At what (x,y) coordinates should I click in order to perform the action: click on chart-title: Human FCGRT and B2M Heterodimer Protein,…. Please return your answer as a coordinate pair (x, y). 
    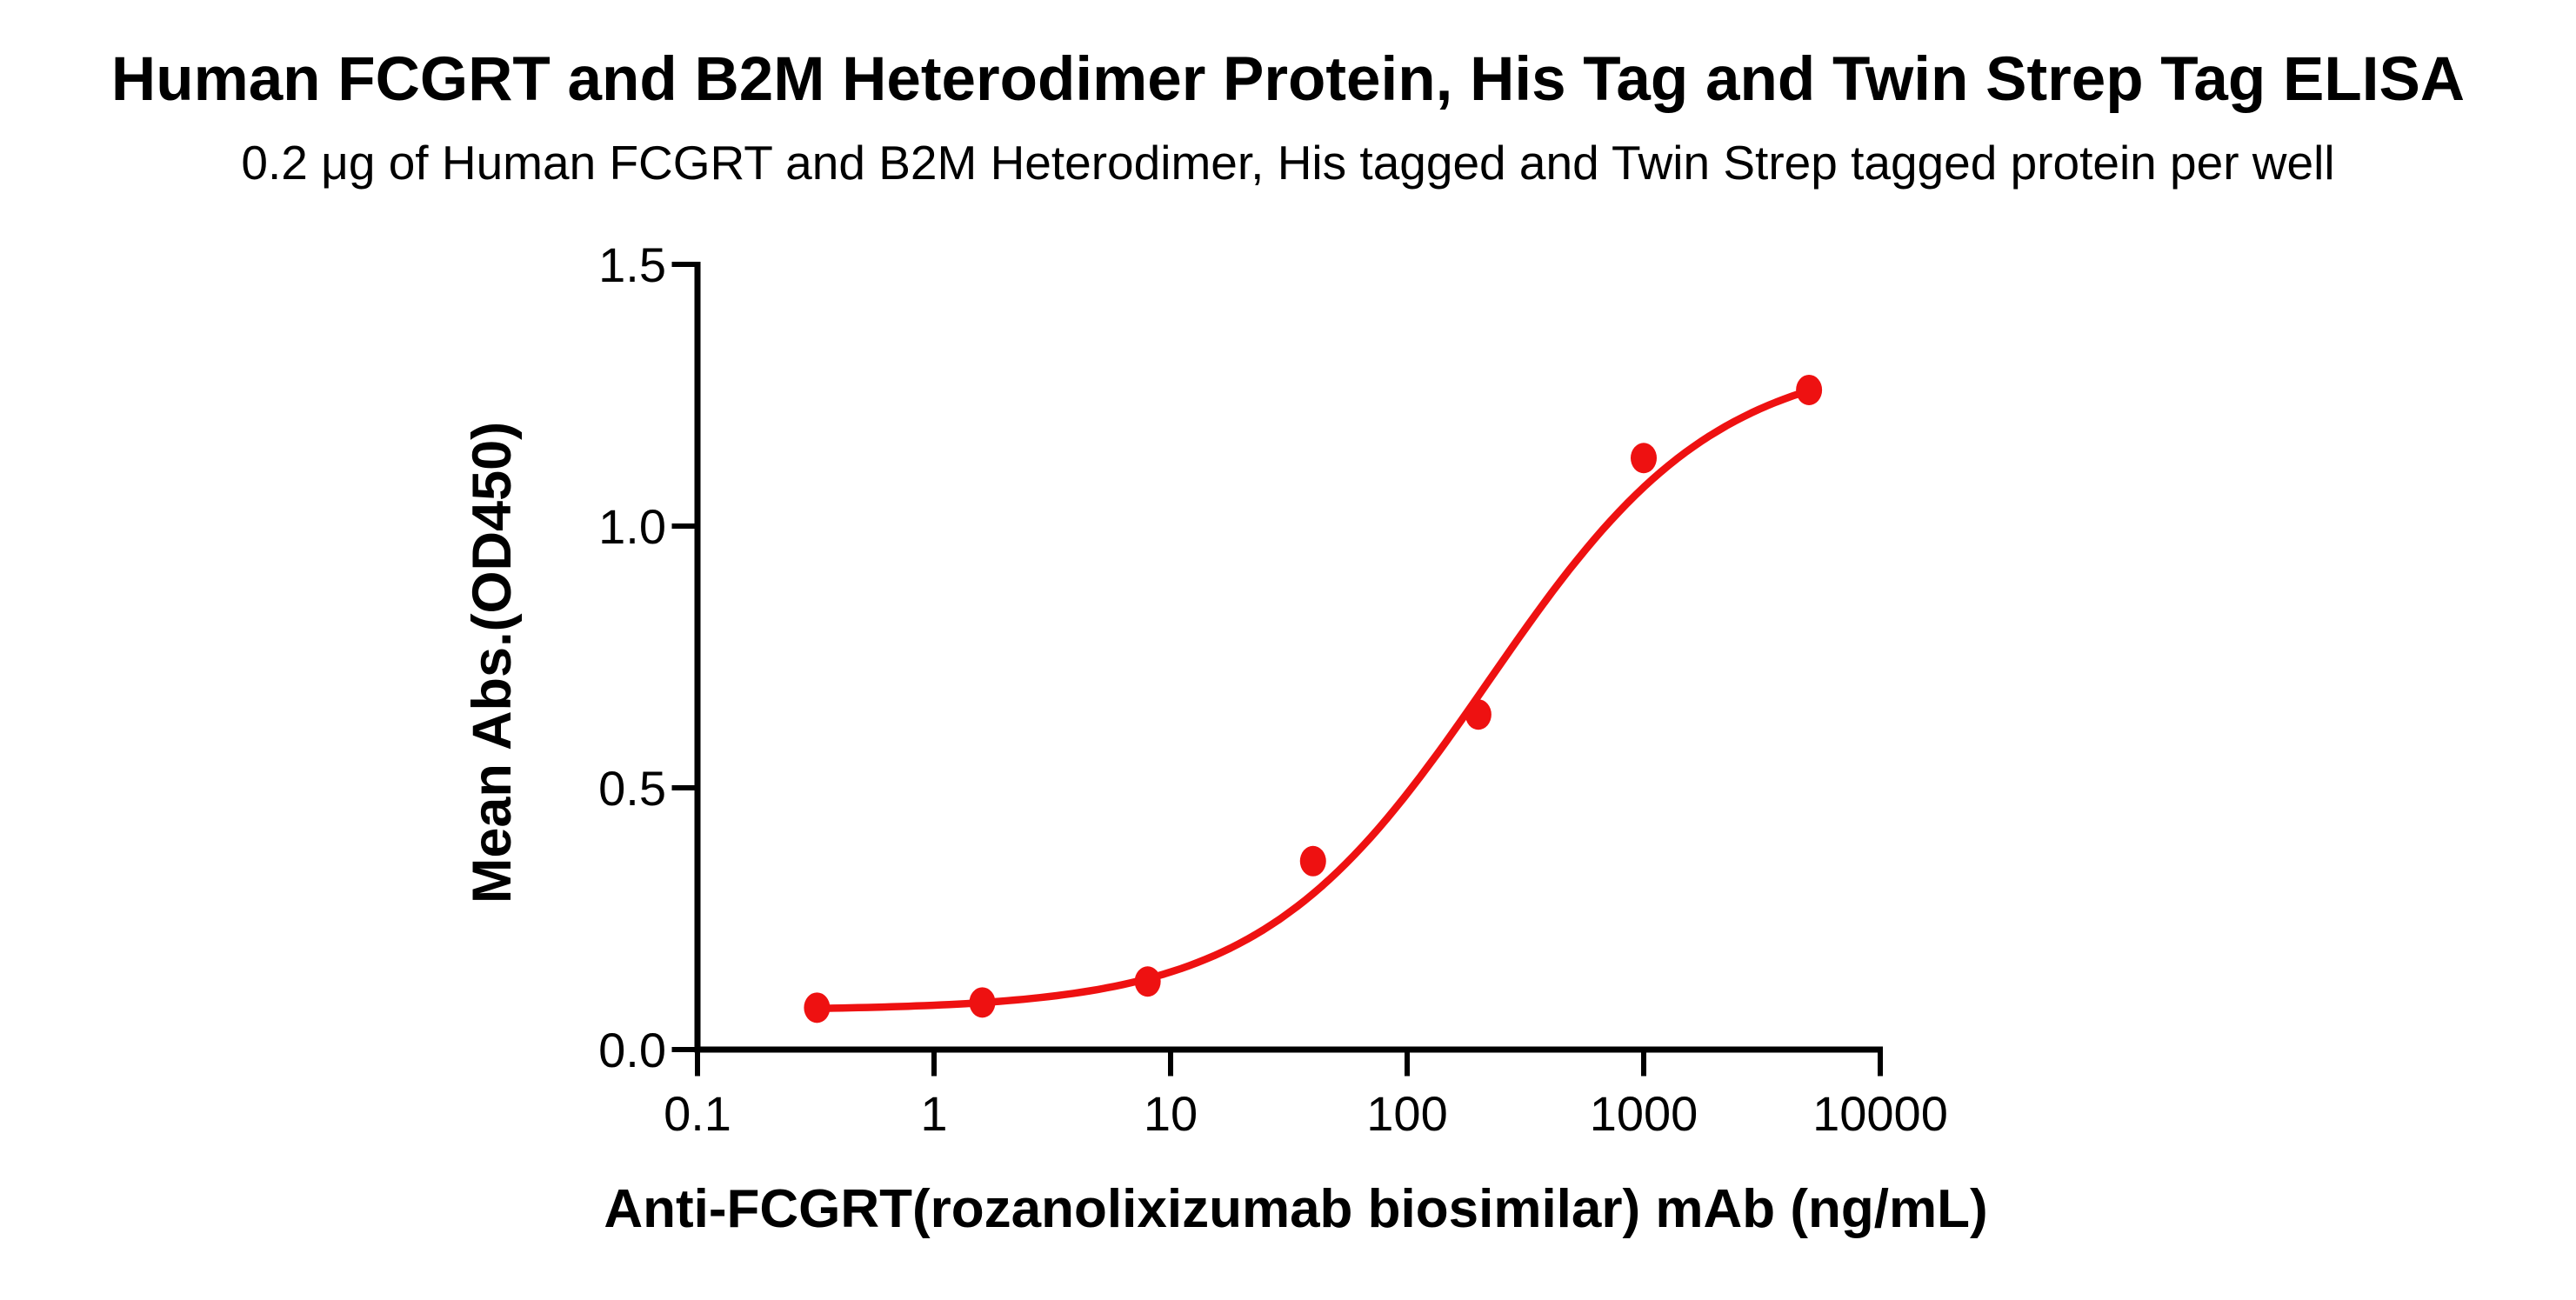
    Looking at the image, I should click on (1288, 79).